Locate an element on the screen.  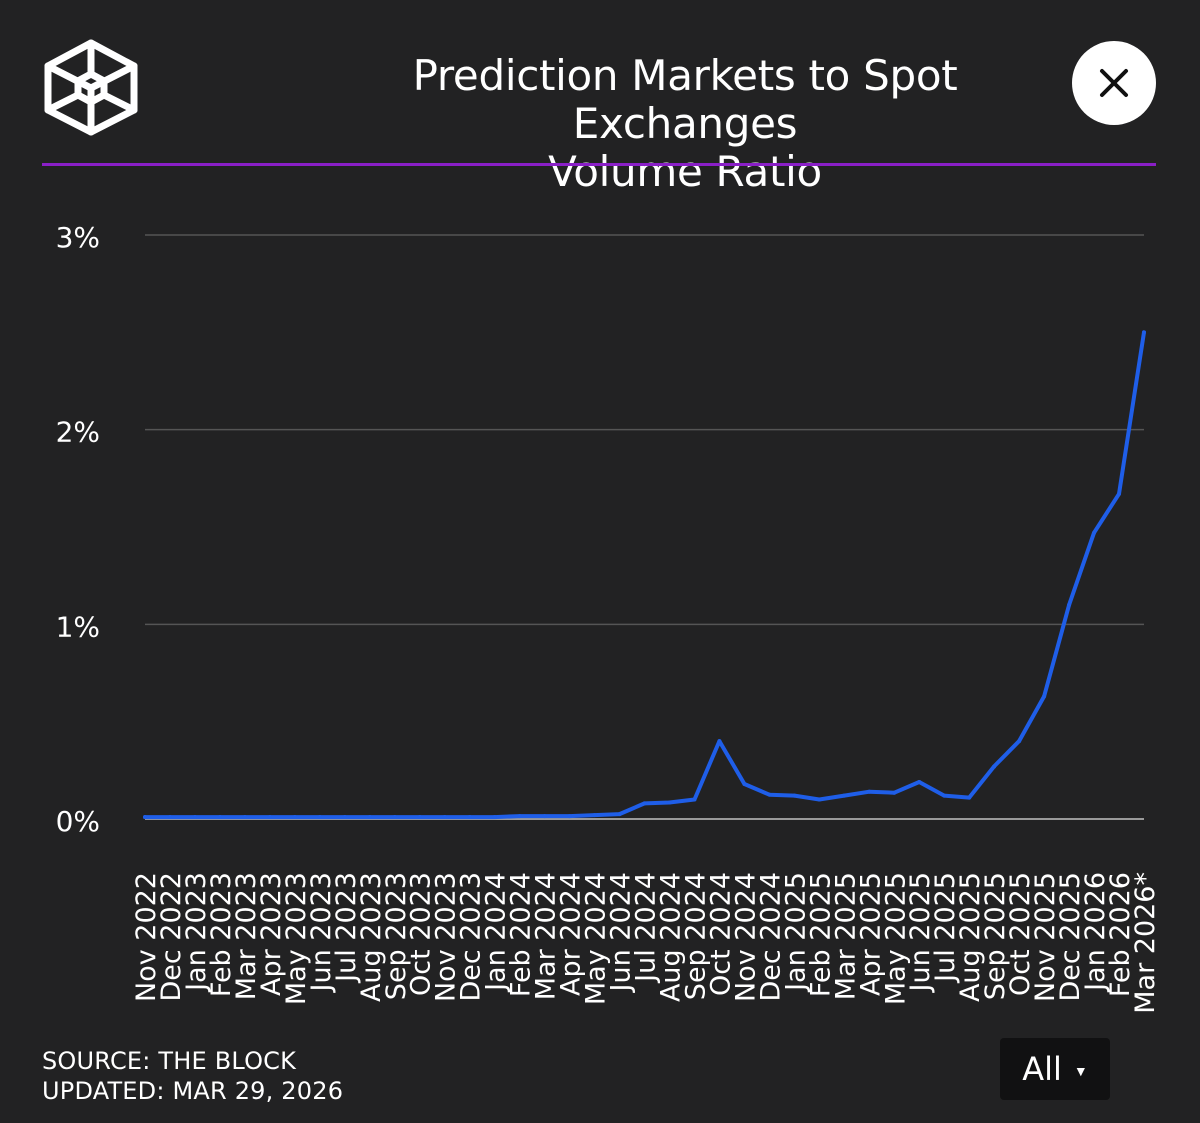
x-tick-label: May 2025 is located at coordinates (895, 938).